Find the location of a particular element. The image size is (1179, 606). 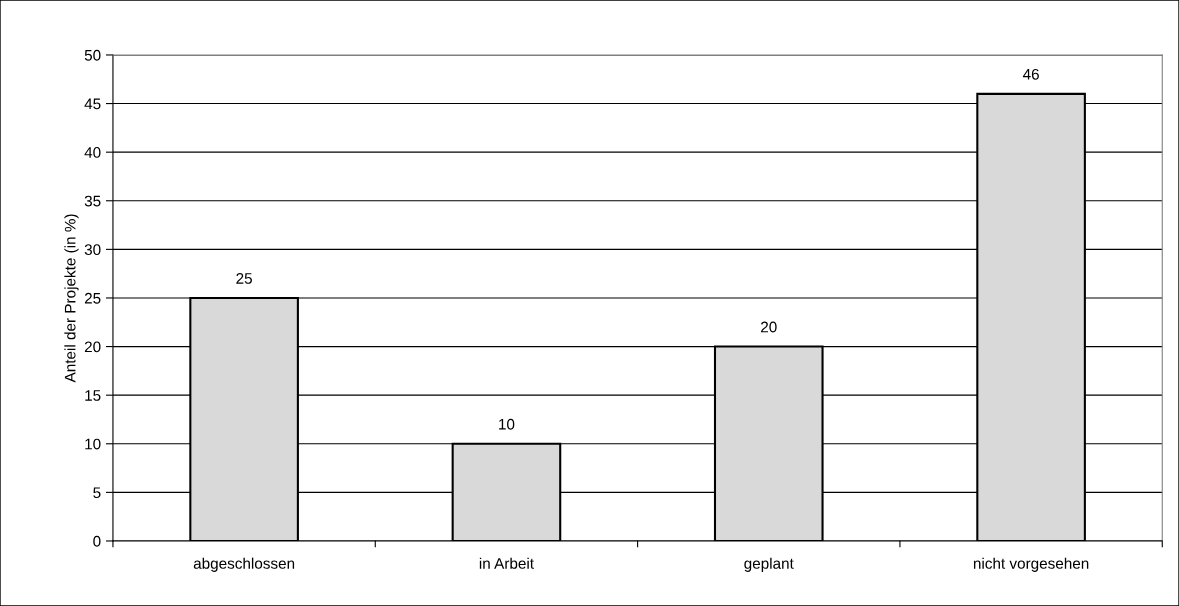

x-tick-label: abgeschlossen is located at coordinates (244, 564).